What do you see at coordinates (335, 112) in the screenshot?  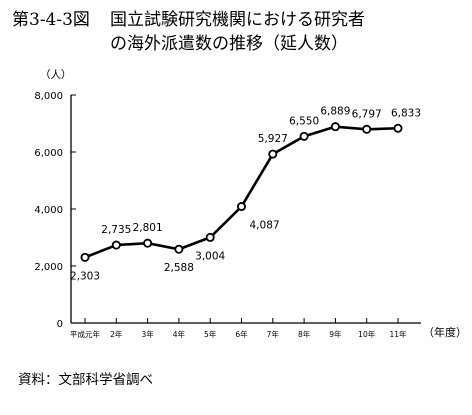 I see `data-label: 6,889` at bounding box center [335, 112].